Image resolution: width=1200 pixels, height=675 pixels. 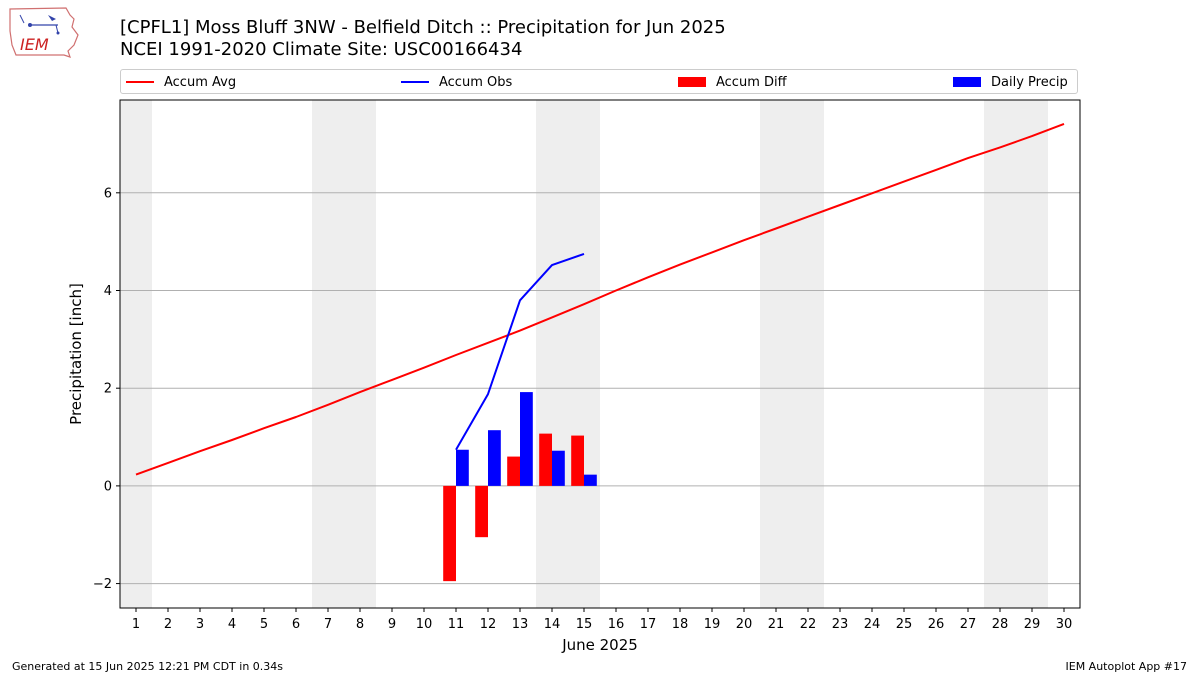 What do you see at coordinates (904, 624) in the screenshot?
I see `x-tick-label: 25` at bounding box center [904, 624].